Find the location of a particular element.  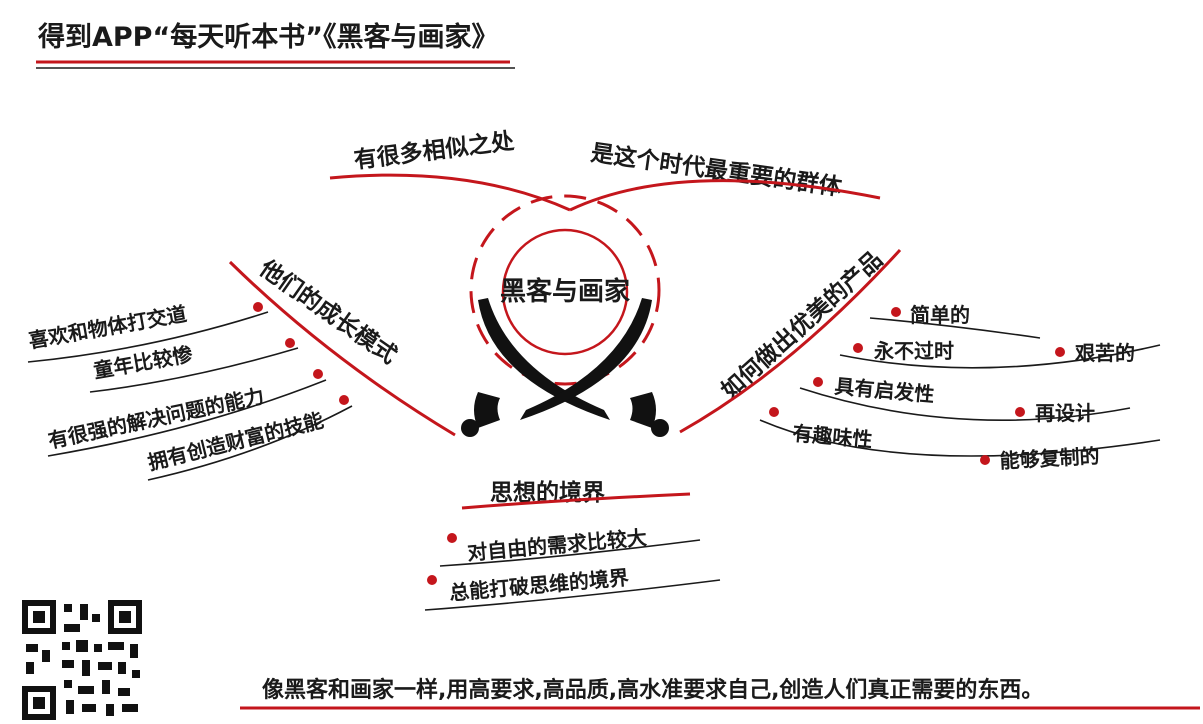

inner-circle is located at coordinates (565, 292).